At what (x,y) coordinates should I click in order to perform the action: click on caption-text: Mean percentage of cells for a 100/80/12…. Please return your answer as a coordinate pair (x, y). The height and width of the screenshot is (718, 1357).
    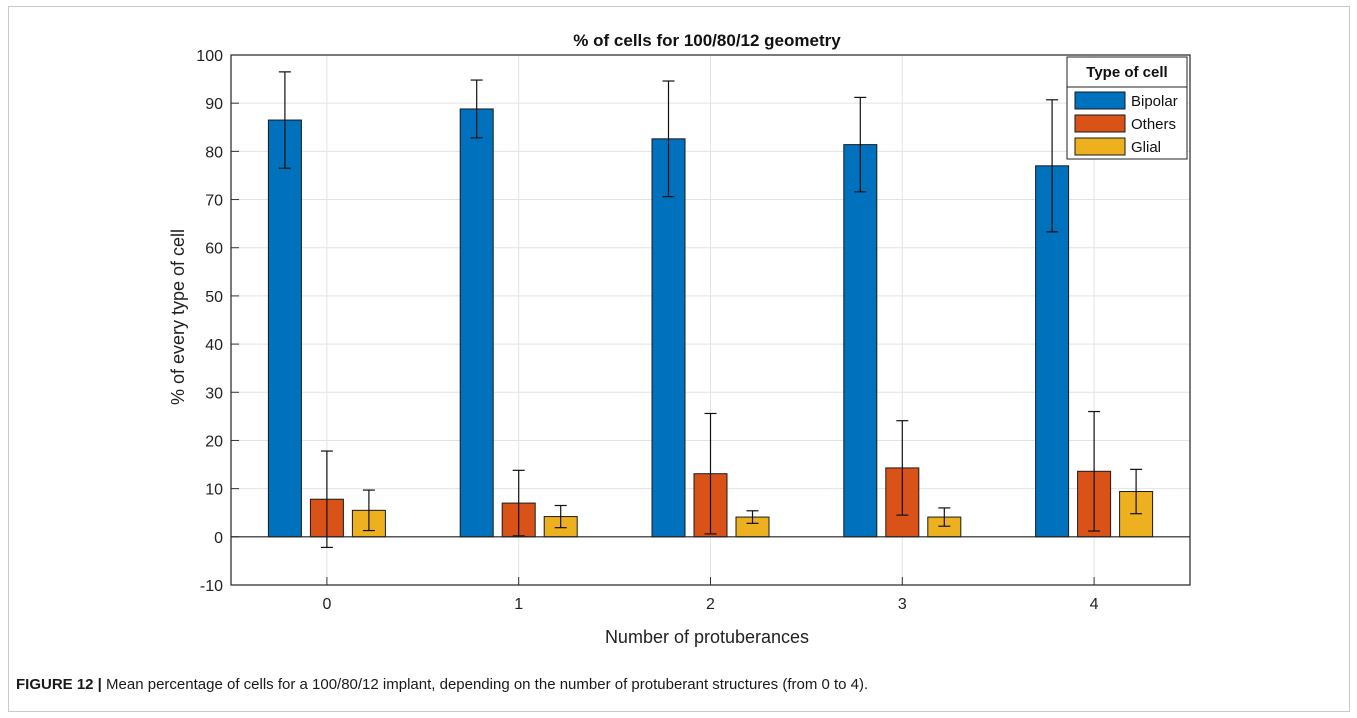
    Looking at the image, I should click on (485, 684).